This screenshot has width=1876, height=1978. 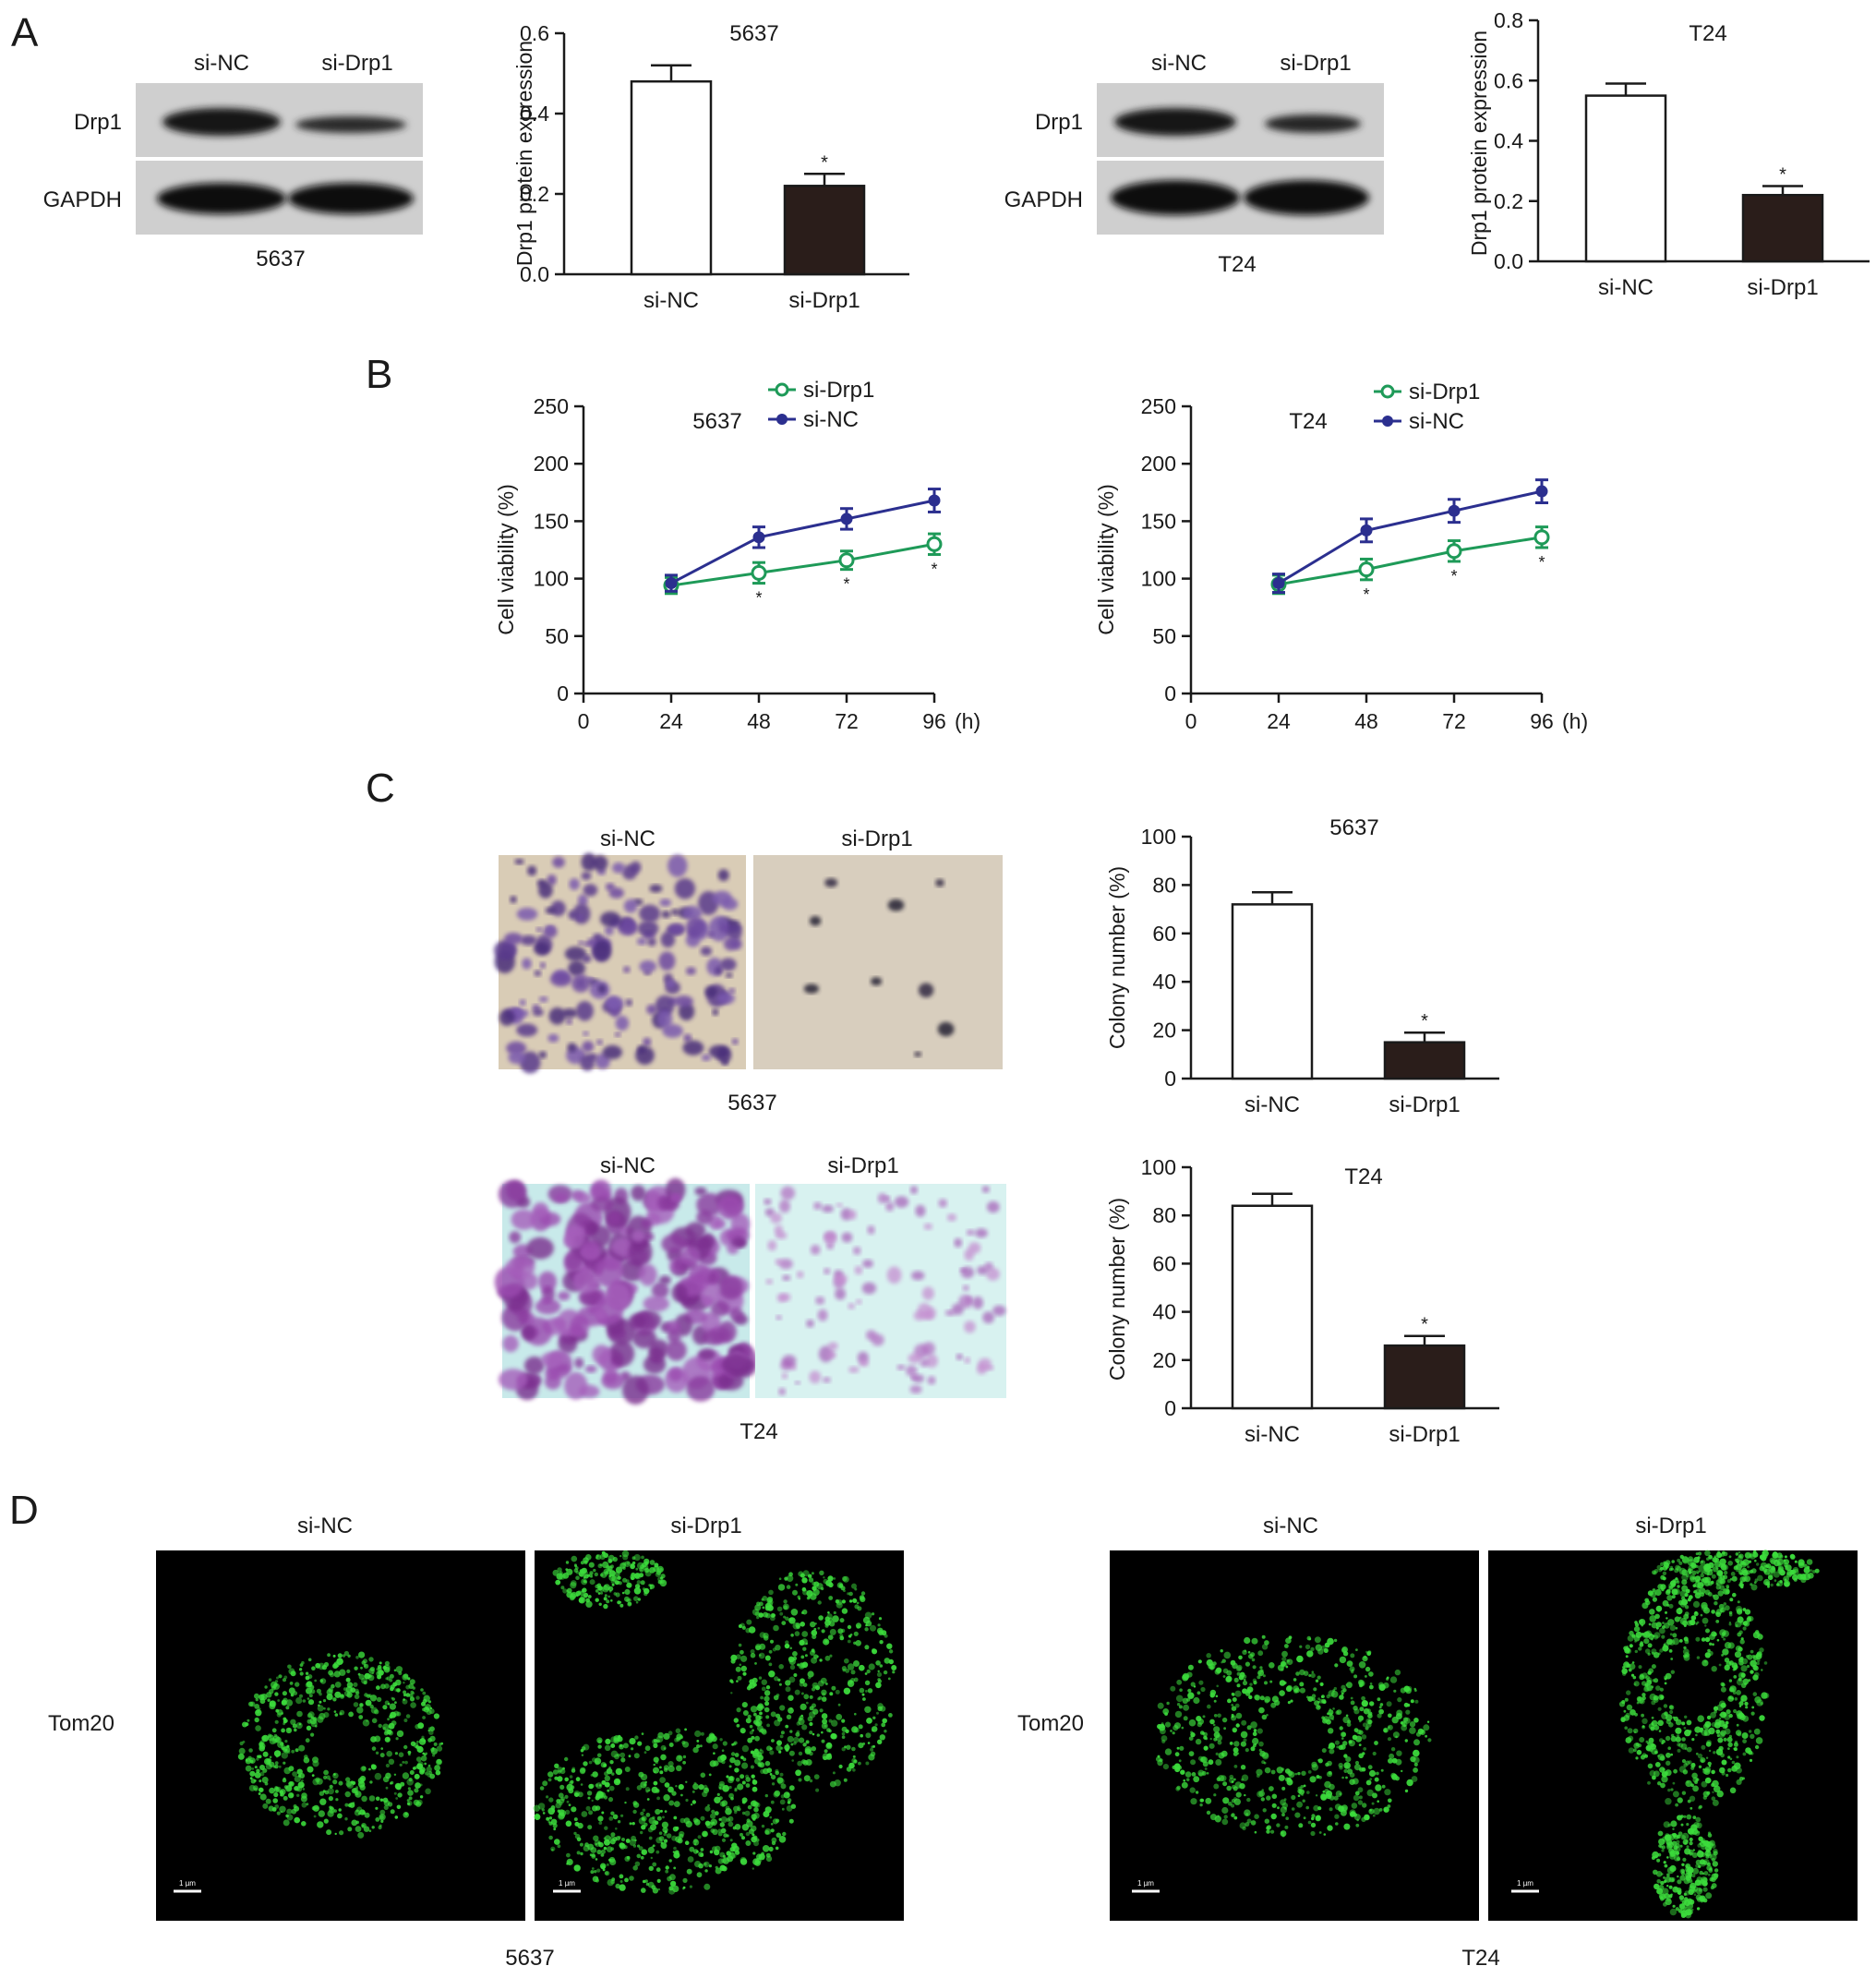 I want to click on colony-stain, so click(x=618, y=963).